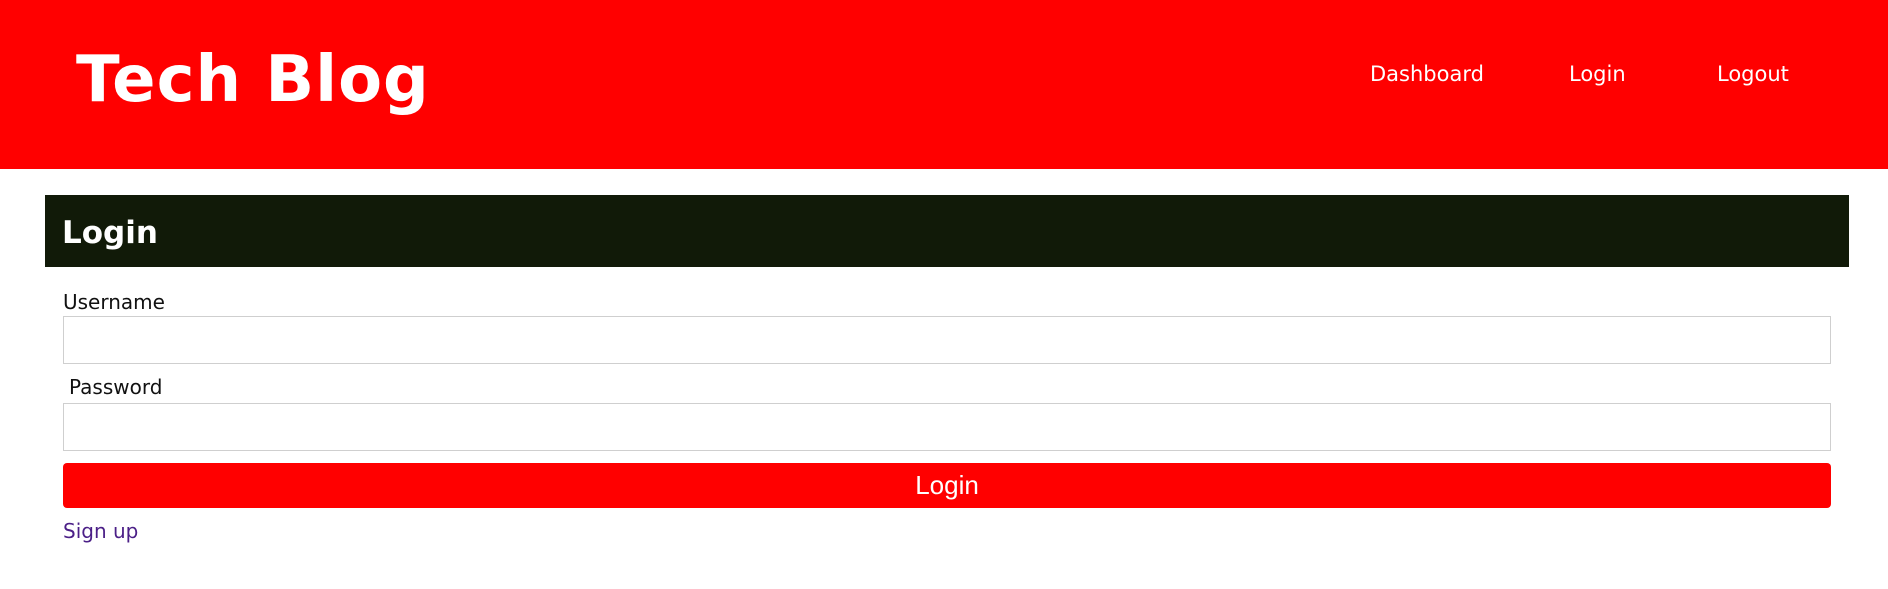 Image resolution: width=1888 pixels, height=589 pixels. What do you see at coordinates (947, 231) in the screenshot?
I see `login-card-header: Login` at bounding box center [947, 231].